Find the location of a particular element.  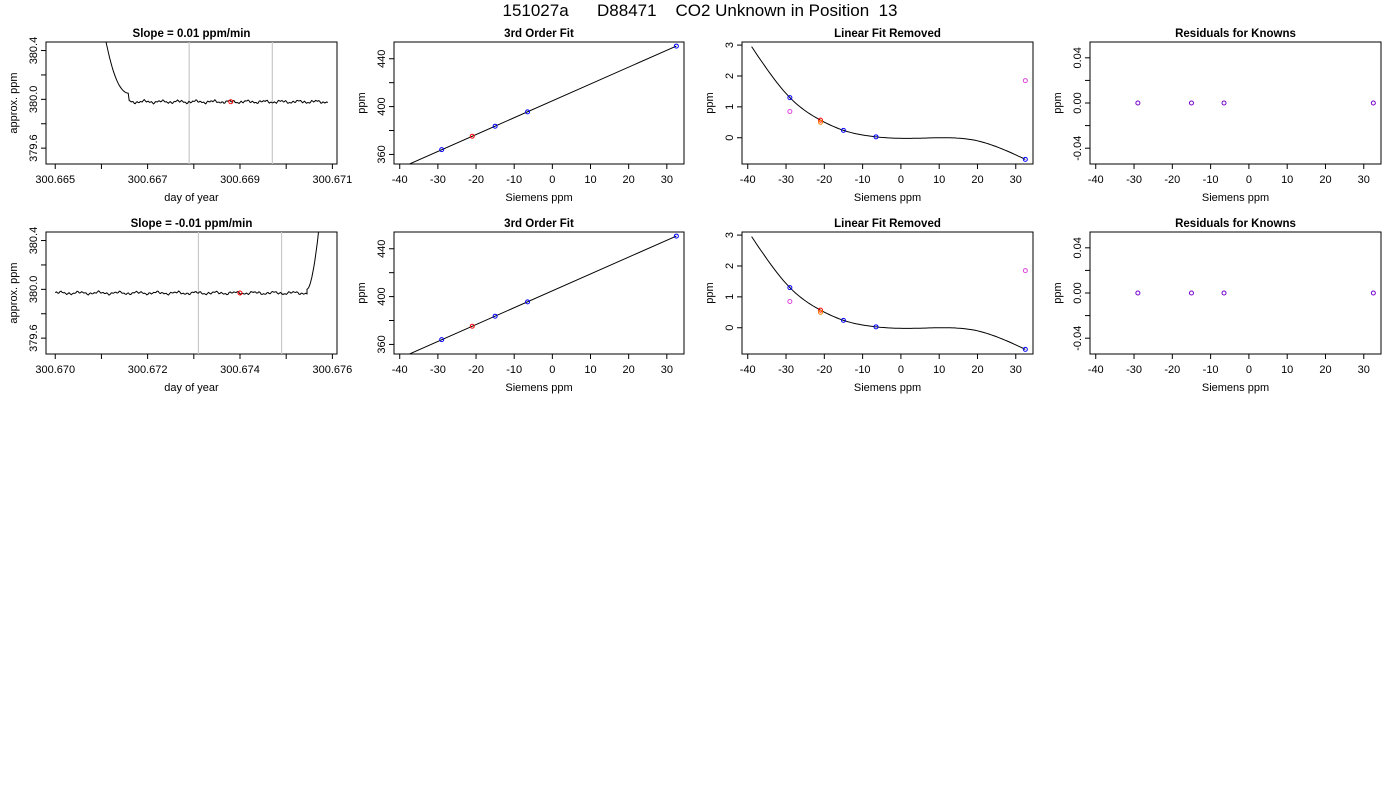

x-tick-label: 300.674 is located at coordinates (240, 370).